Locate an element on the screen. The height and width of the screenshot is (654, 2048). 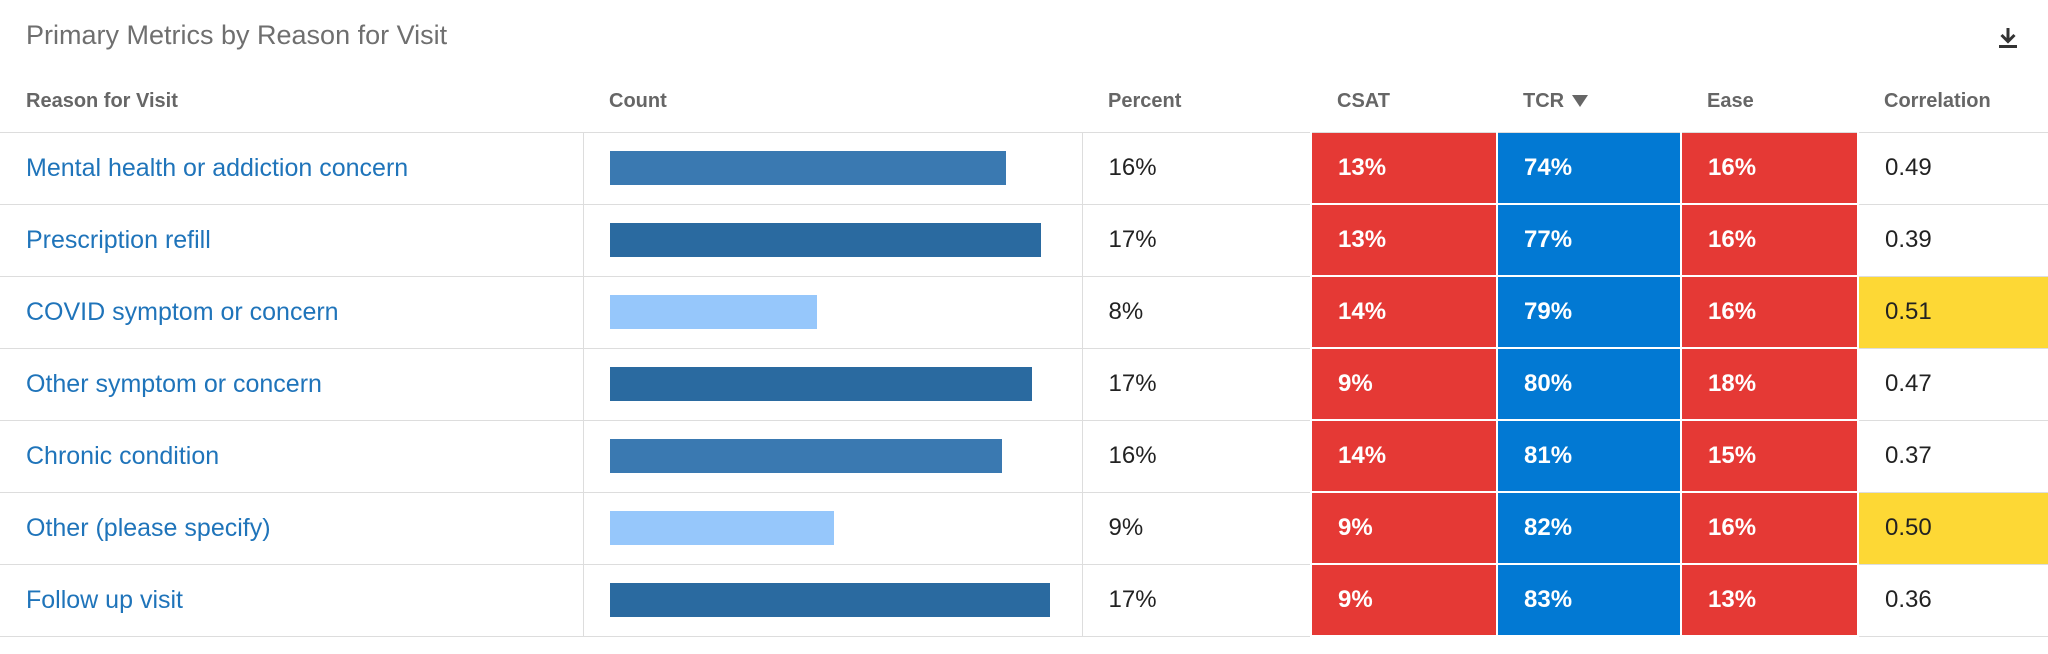
table-row: Other symptom or concern 17% 9% 80% 18% 0.47 is located at coordinates (1024, 384).